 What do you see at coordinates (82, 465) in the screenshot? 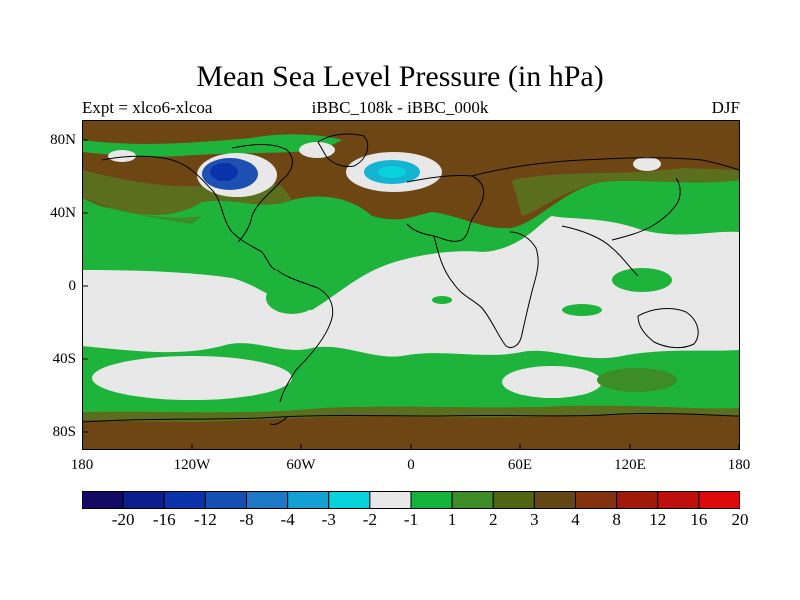
I see `lon-label-180w: 180` at bounding box center [82, 465].